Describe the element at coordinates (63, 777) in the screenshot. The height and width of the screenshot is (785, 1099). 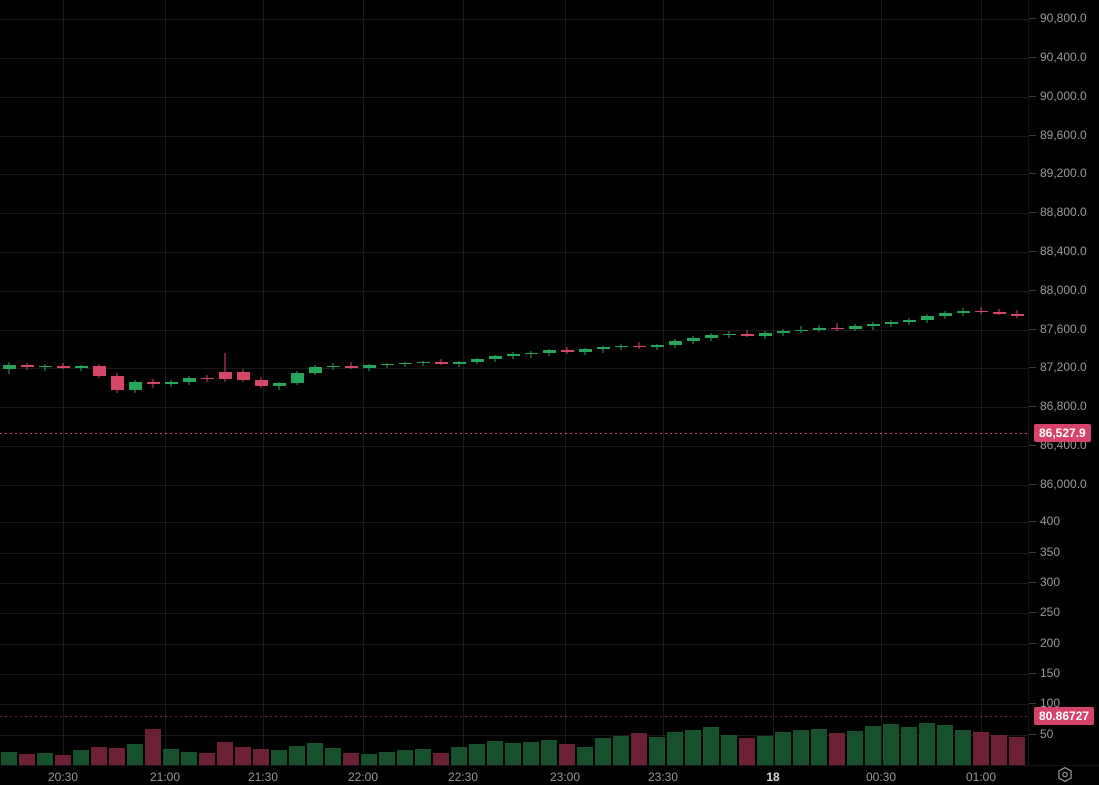
I see `time-axis-label: 20:30` at that location.